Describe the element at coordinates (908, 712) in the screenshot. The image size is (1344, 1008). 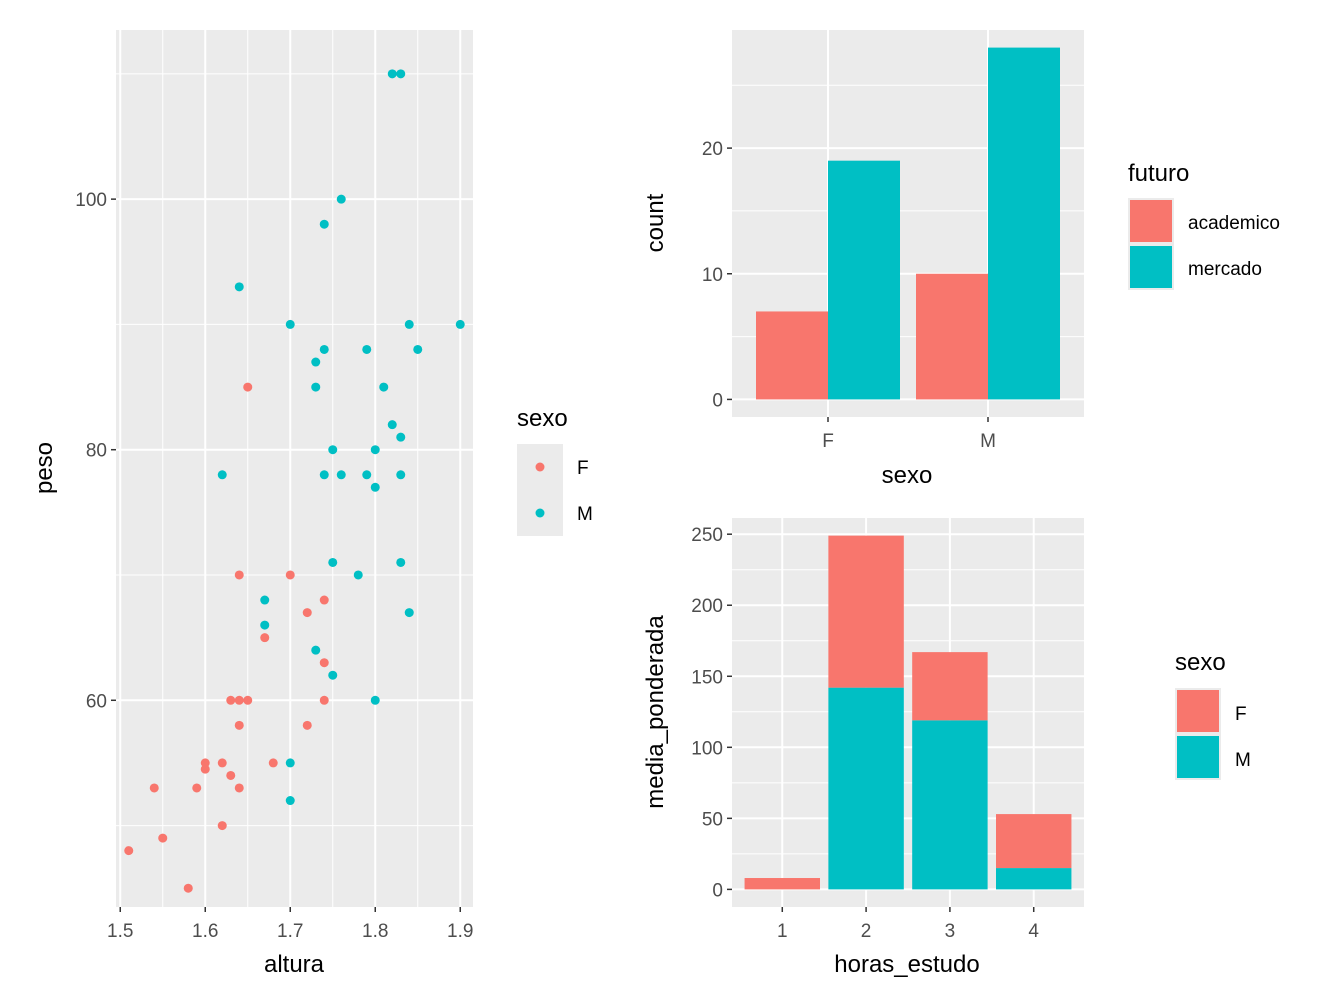
I see `media-bars` at that location.